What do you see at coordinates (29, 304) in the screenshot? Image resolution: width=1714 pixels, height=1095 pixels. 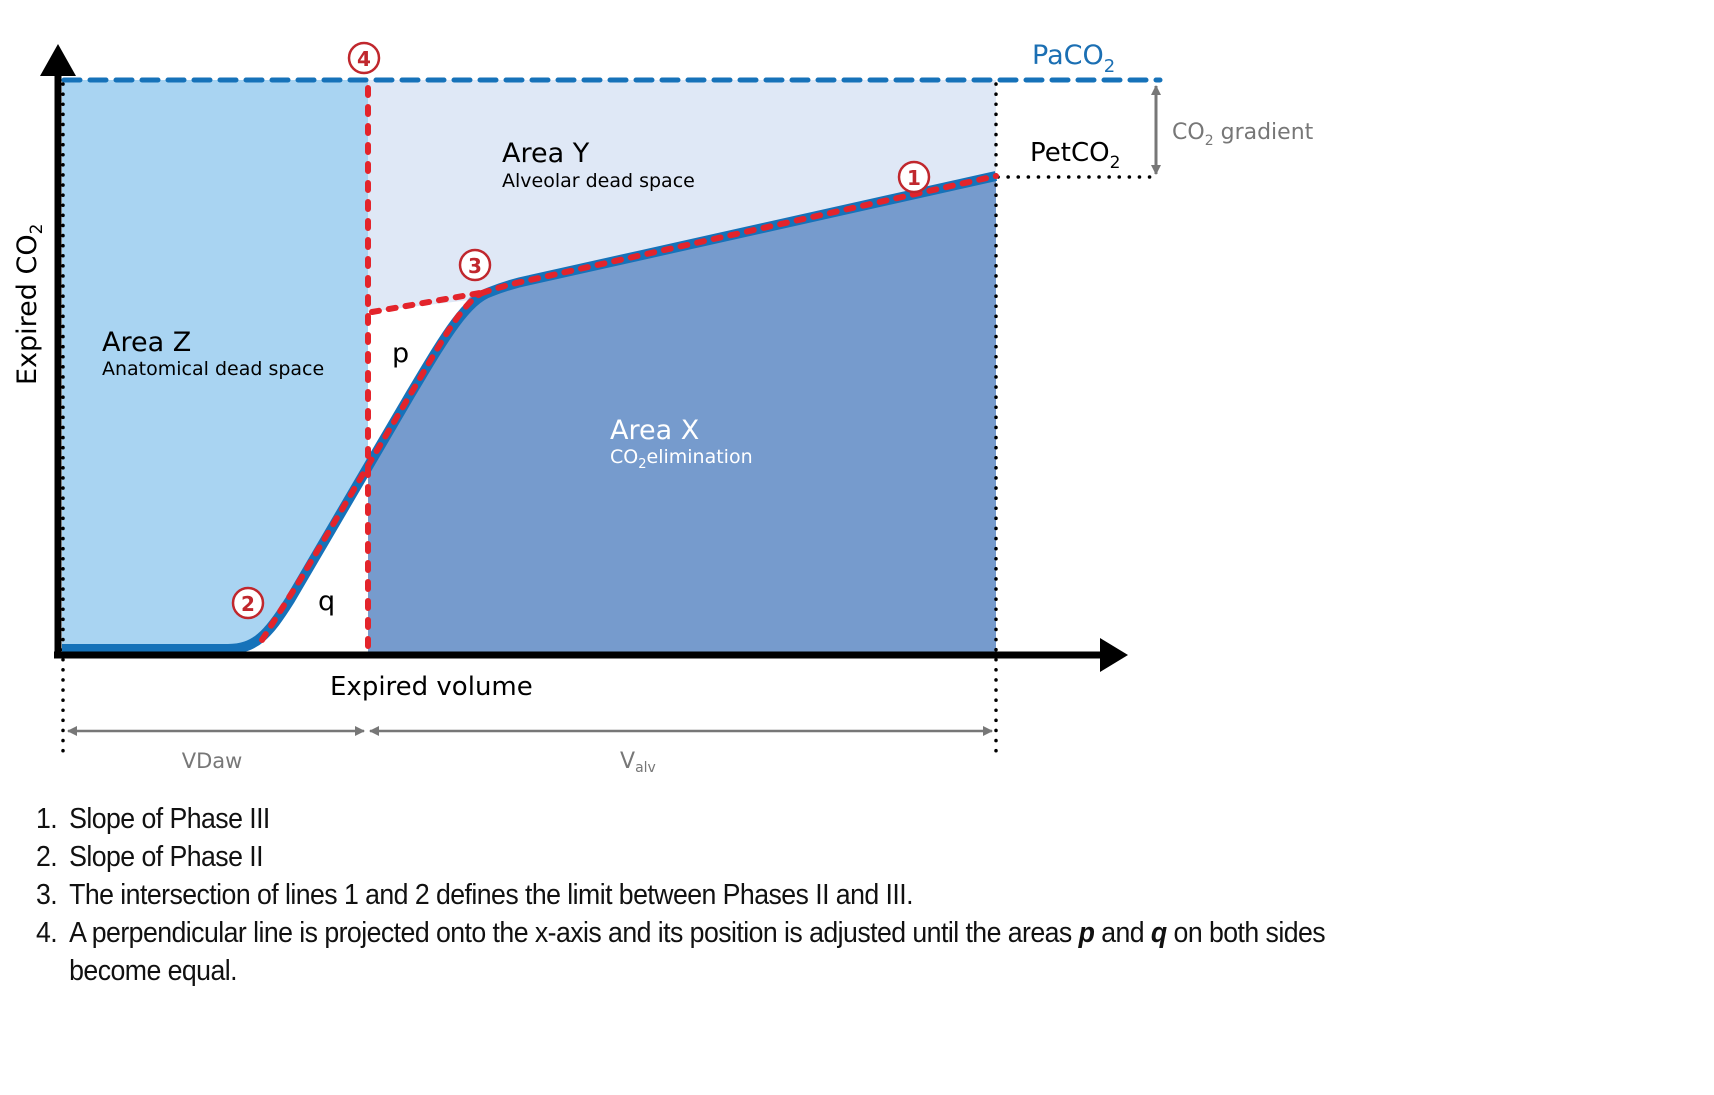 I see `y-axis-label: Expired CO2` at bounding box center [29, 304].